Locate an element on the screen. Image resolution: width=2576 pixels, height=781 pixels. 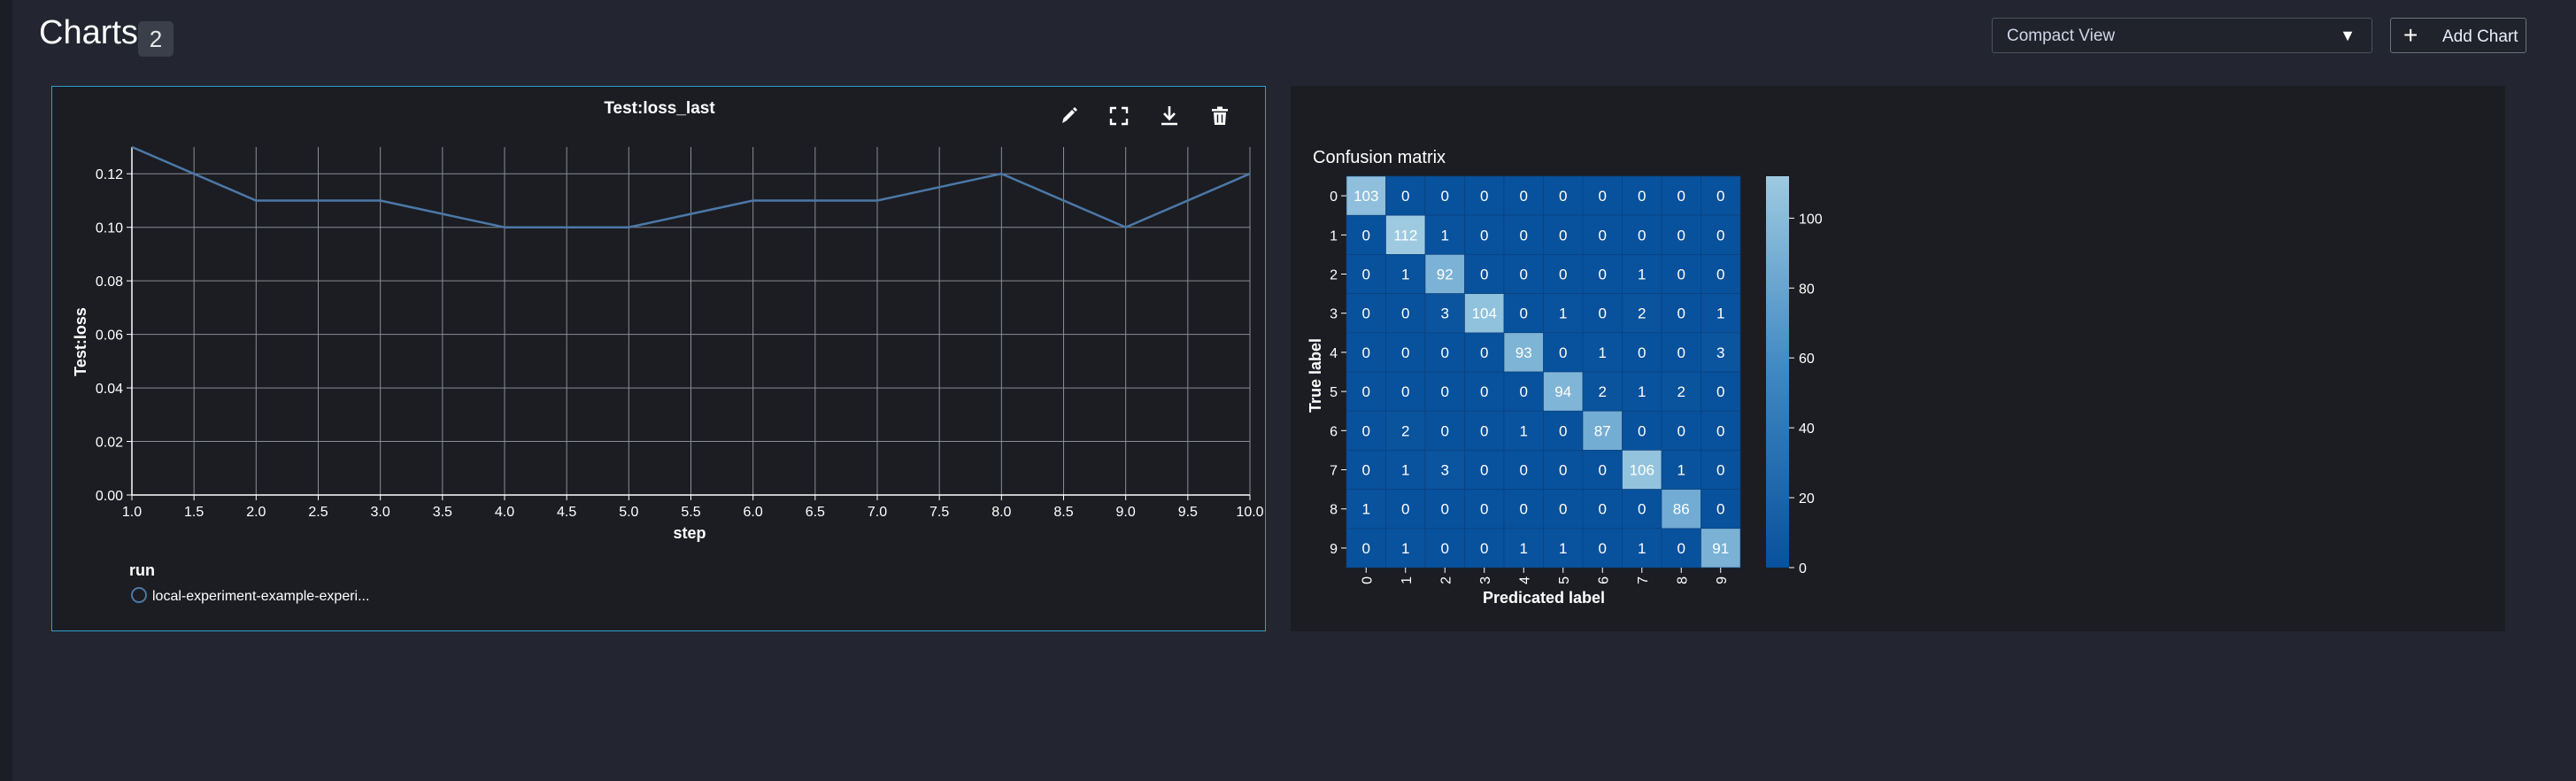
colorbar-tick-label: 40 is located at coordinates (1807, 429).